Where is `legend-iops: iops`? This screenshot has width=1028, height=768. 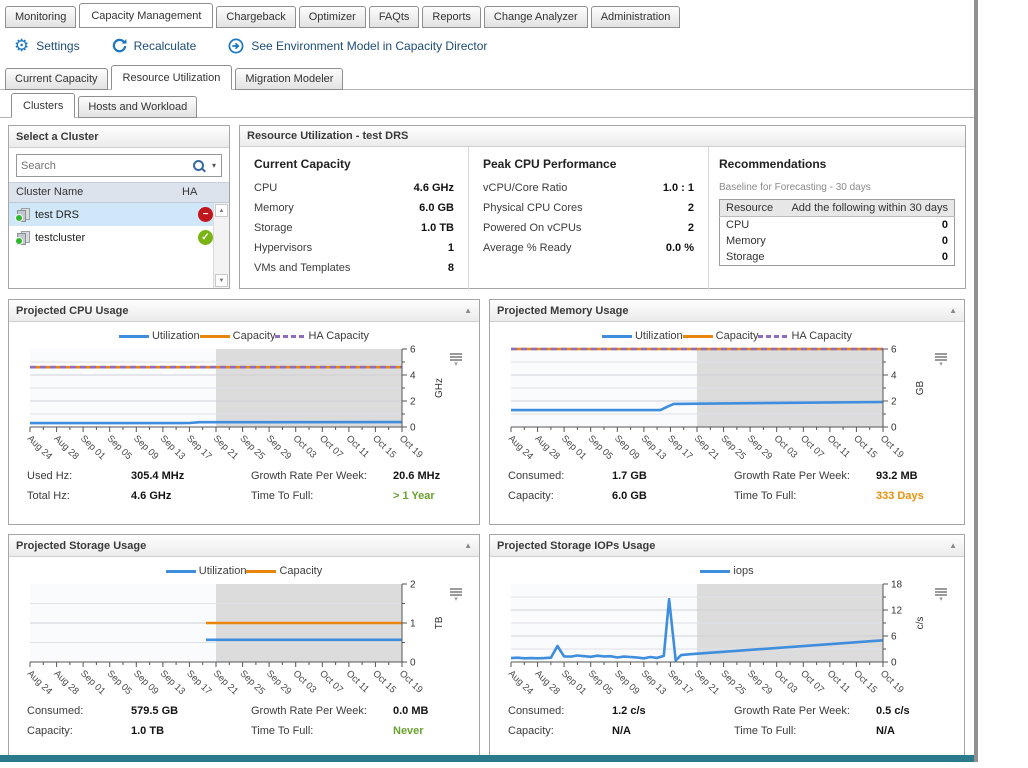
legend-iops: iops is located at coordinates (727, 571).